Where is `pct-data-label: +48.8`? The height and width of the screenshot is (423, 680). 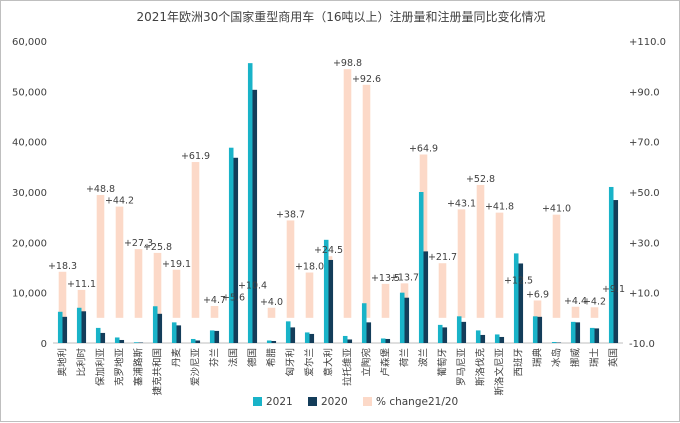
pct-data-label: +48.8 is located at coordinates (100, 189).